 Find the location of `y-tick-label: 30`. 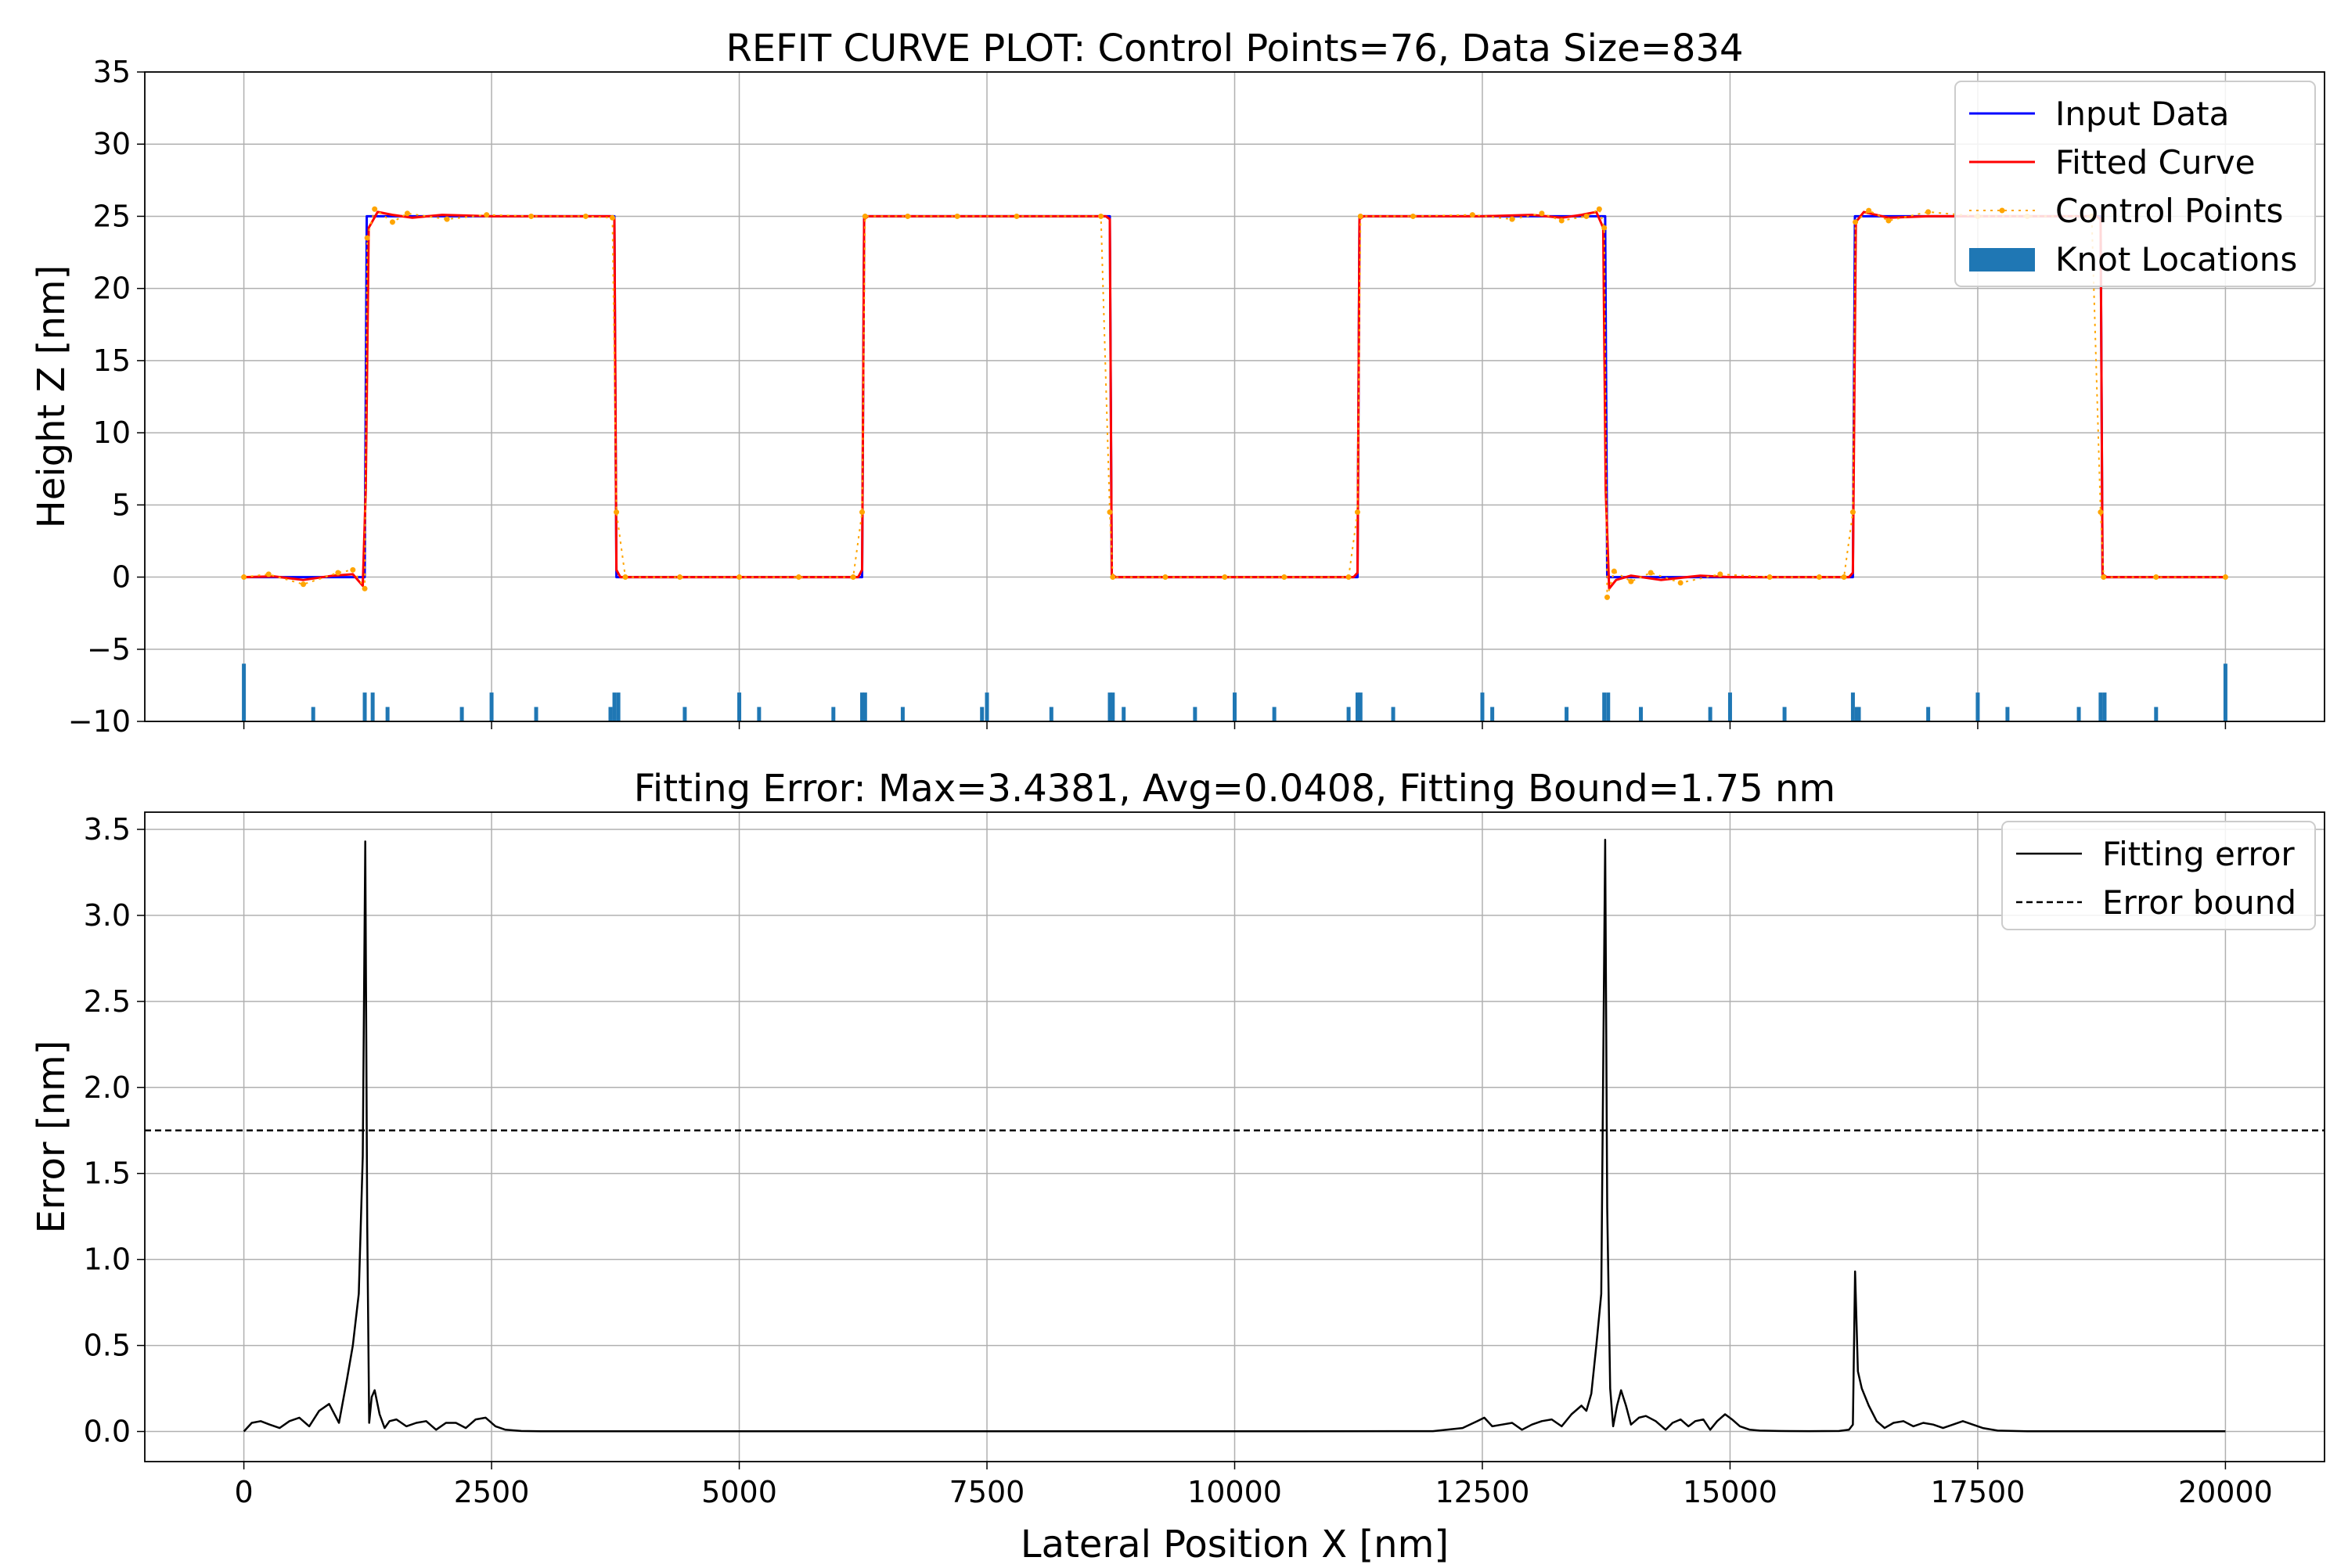

y-tick-label: 30 is located at coordinates (112, 144).